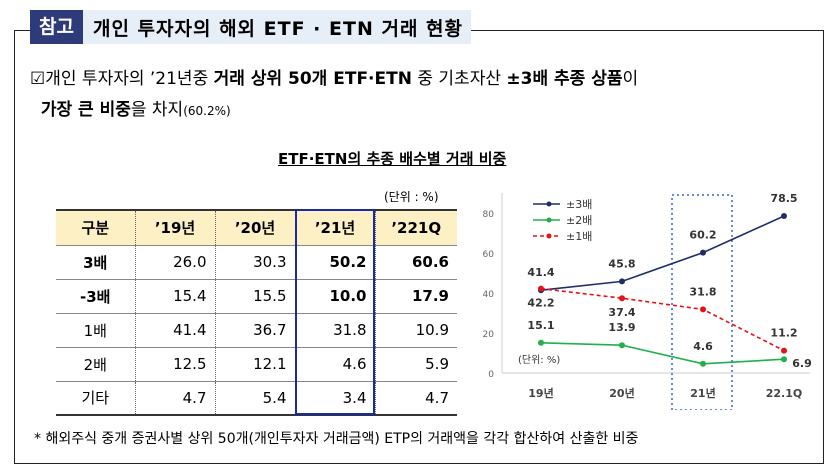  What do you see at coordinates (783, 198) in the screenshot?
I see `data-label: 78.5` at bounding box center [783, 198].